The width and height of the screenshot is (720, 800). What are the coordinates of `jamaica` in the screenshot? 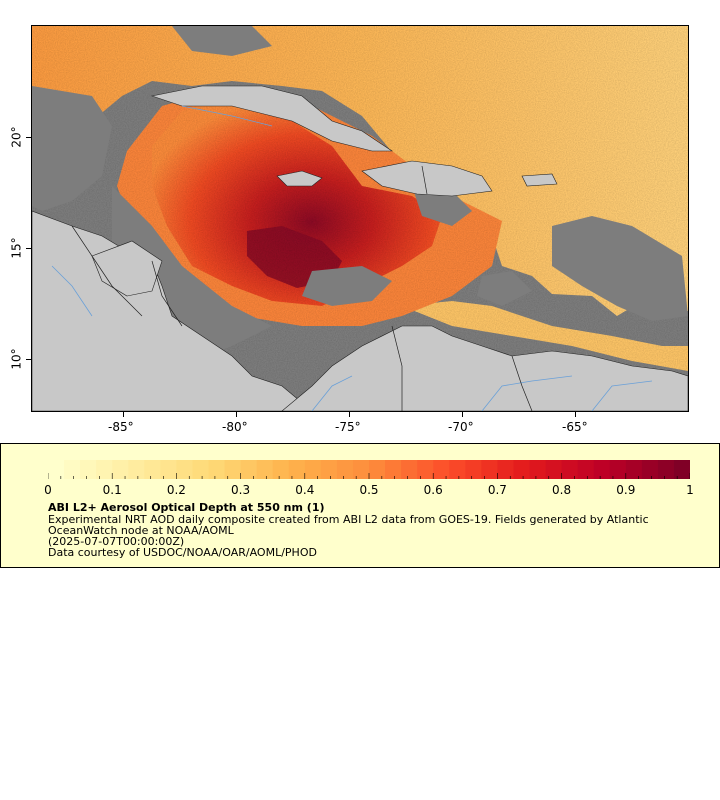 It's located at (299, 178).